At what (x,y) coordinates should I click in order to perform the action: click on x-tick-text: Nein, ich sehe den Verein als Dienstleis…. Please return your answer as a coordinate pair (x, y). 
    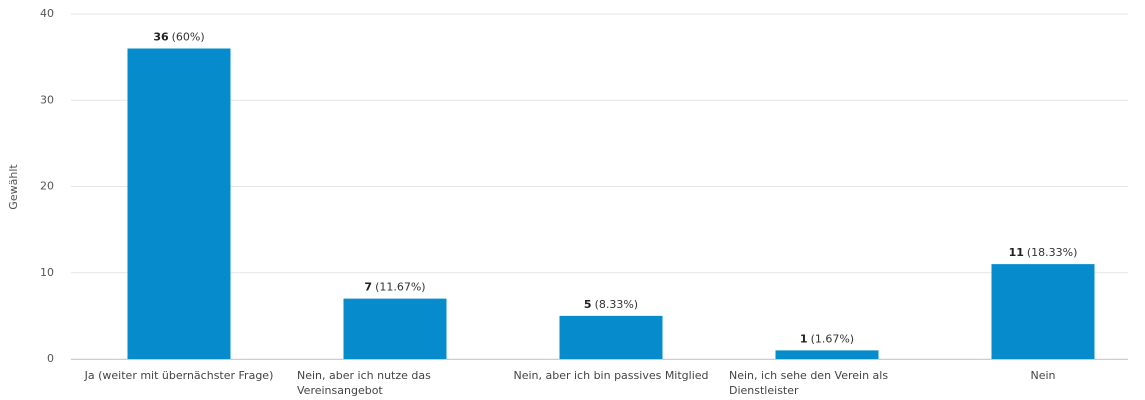
    Looking at the image, I should click on (809, 383).